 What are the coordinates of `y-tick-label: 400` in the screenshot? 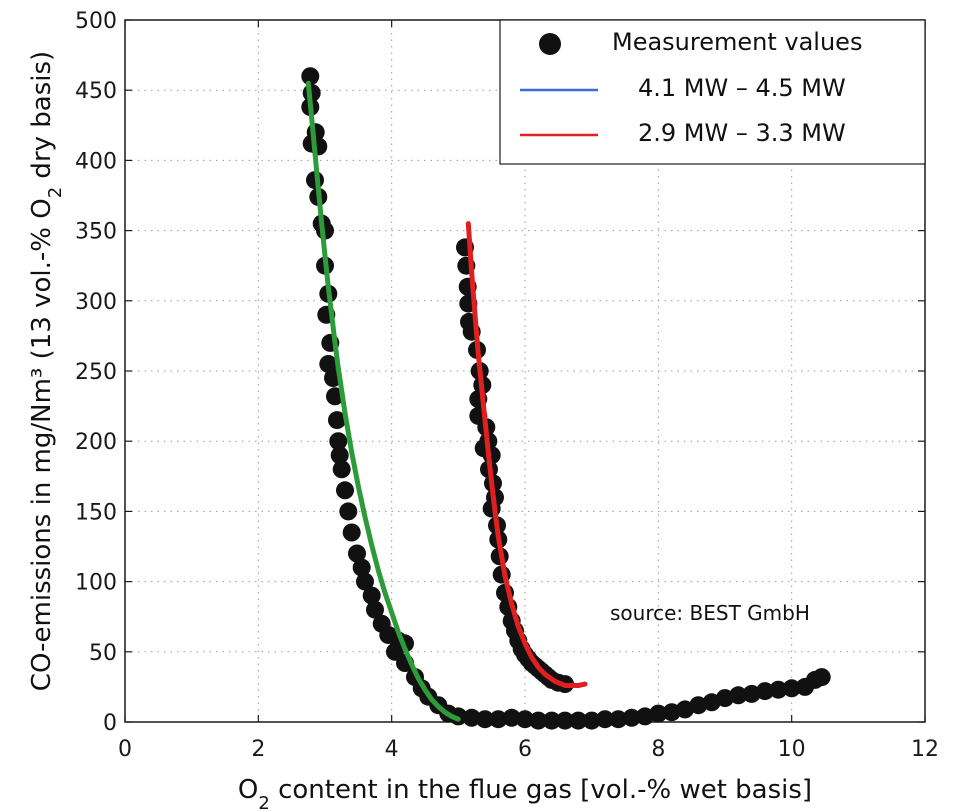 It's located at (96, 161).